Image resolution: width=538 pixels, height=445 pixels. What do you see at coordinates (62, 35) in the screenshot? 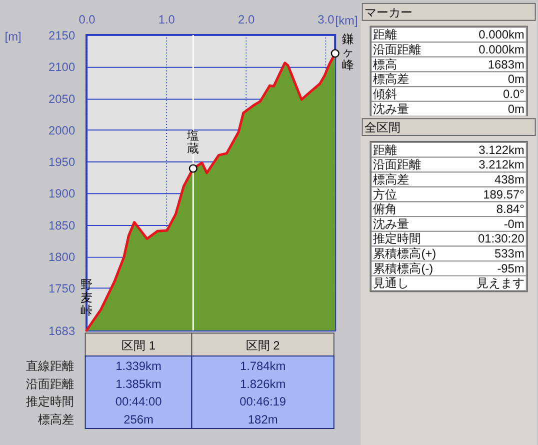
I see `y-tick-label: 2150` at bounding box center [62, 35].